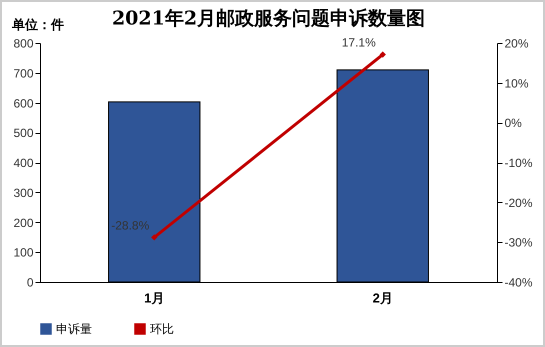 This screenshot has height=347, width=545. Describe the element at coordinates (382, 298) in the screenshot. I see `x-tick-label: 2月` at that location.